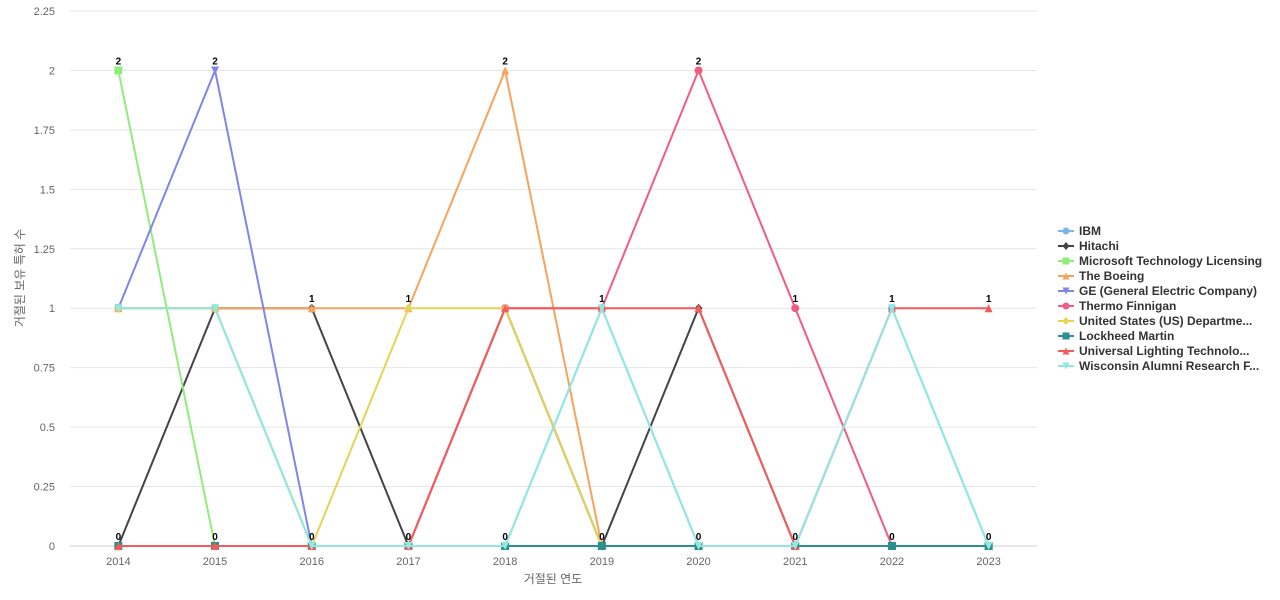 The height and width of the screenshot is (600, 1280). Describe the element at coordinates (1127, 306) in the screenshot. I see `legend-label: Thermo Finnigan` at that location.